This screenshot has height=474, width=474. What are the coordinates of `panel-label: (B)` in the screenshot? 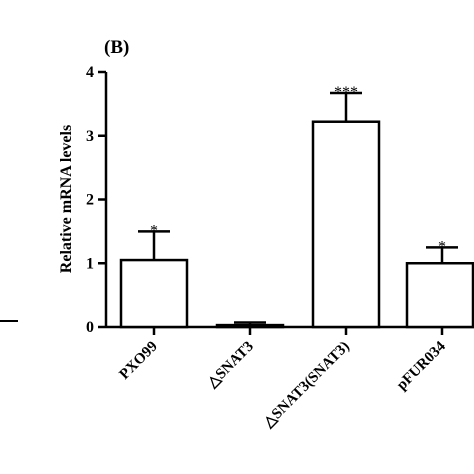 It's located at (116, 47).